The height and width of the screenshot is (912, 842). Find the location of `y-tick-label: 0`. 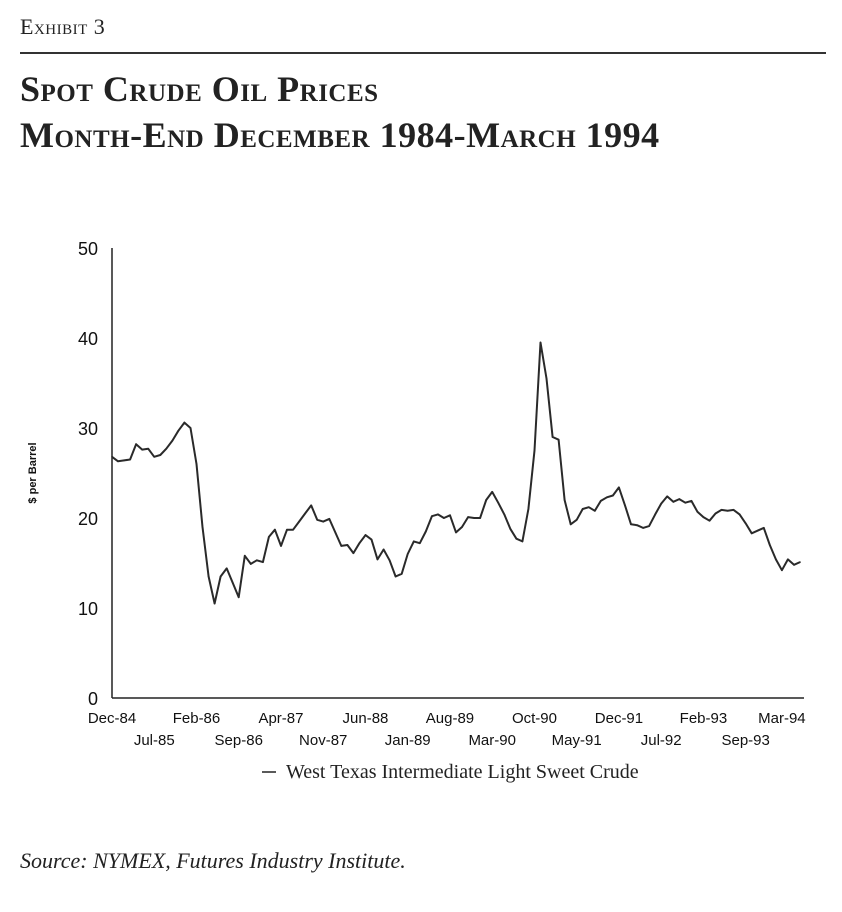

y-tick-label: 0 is located at coordinates (93, 699).